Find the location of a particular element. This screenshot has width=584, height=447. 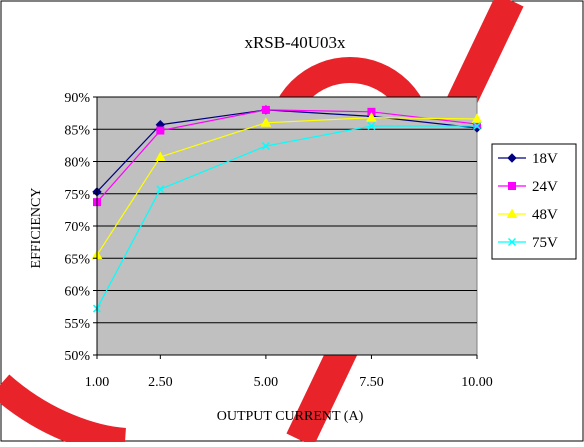

y-tick-label: 90% is located at coordinates (77, 98).